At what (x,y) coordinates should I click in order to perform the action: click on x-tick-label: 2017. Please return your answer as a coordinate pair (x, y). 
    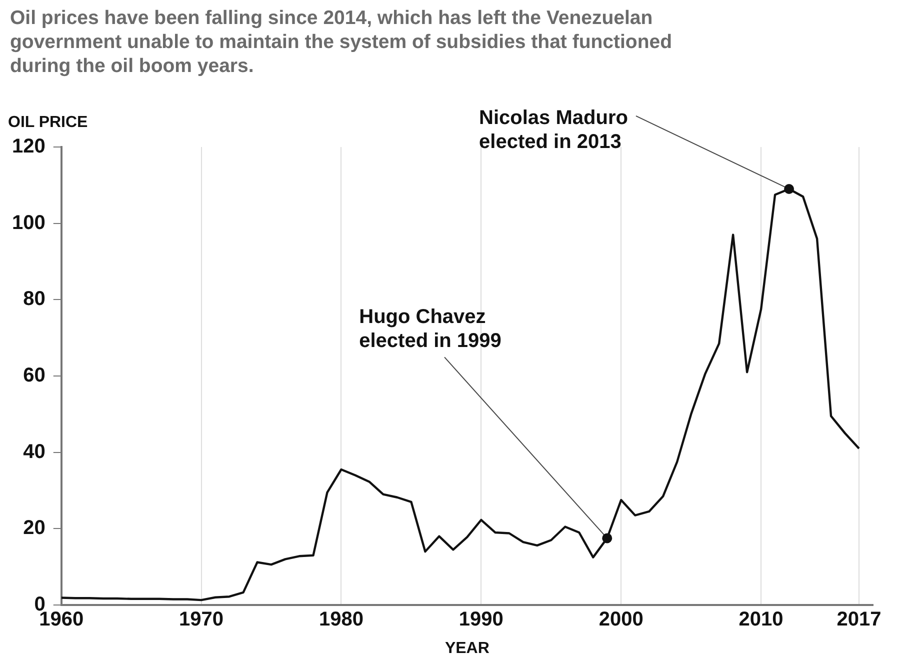
    Looking at the image, I should click on (859, 619).